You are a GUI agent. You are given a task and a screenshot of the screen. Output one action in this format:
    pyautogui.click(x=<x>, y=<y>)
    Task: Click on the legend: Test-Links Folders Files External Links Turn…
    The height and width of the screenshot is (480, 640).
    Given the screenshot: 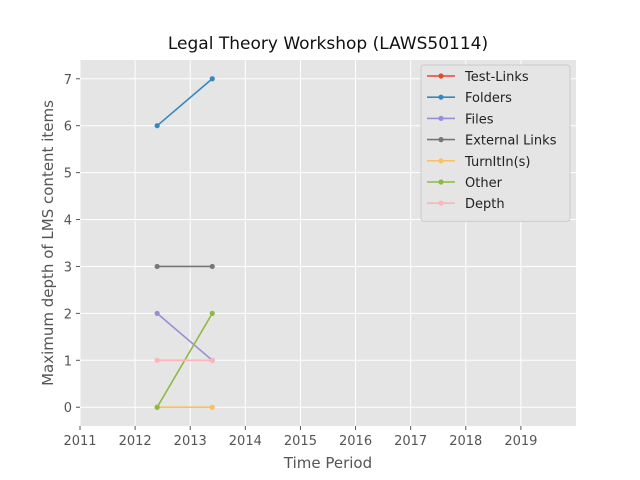 What is the action you would take?
    pyautogui.click(x=495, y=143)
    